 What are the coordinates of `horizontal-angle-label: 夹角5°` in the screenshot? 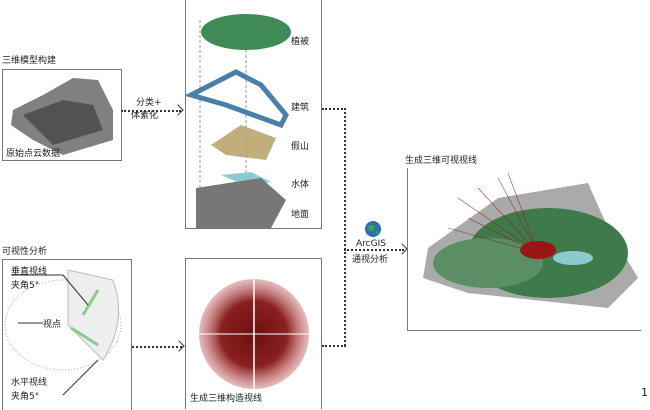 It's located at (25, 397).